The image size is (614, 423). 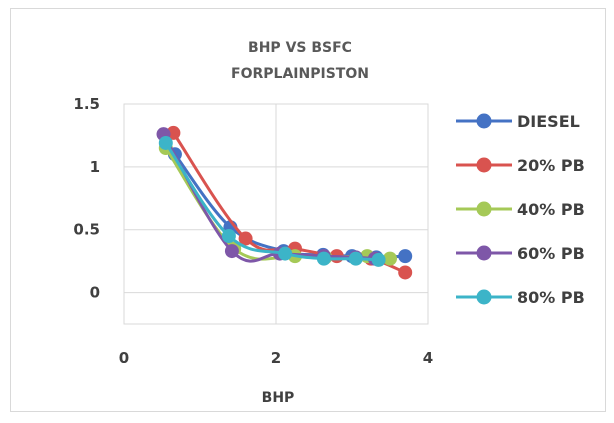 I want to click on legend-marker-60-pb, so click(x=484, y=253).